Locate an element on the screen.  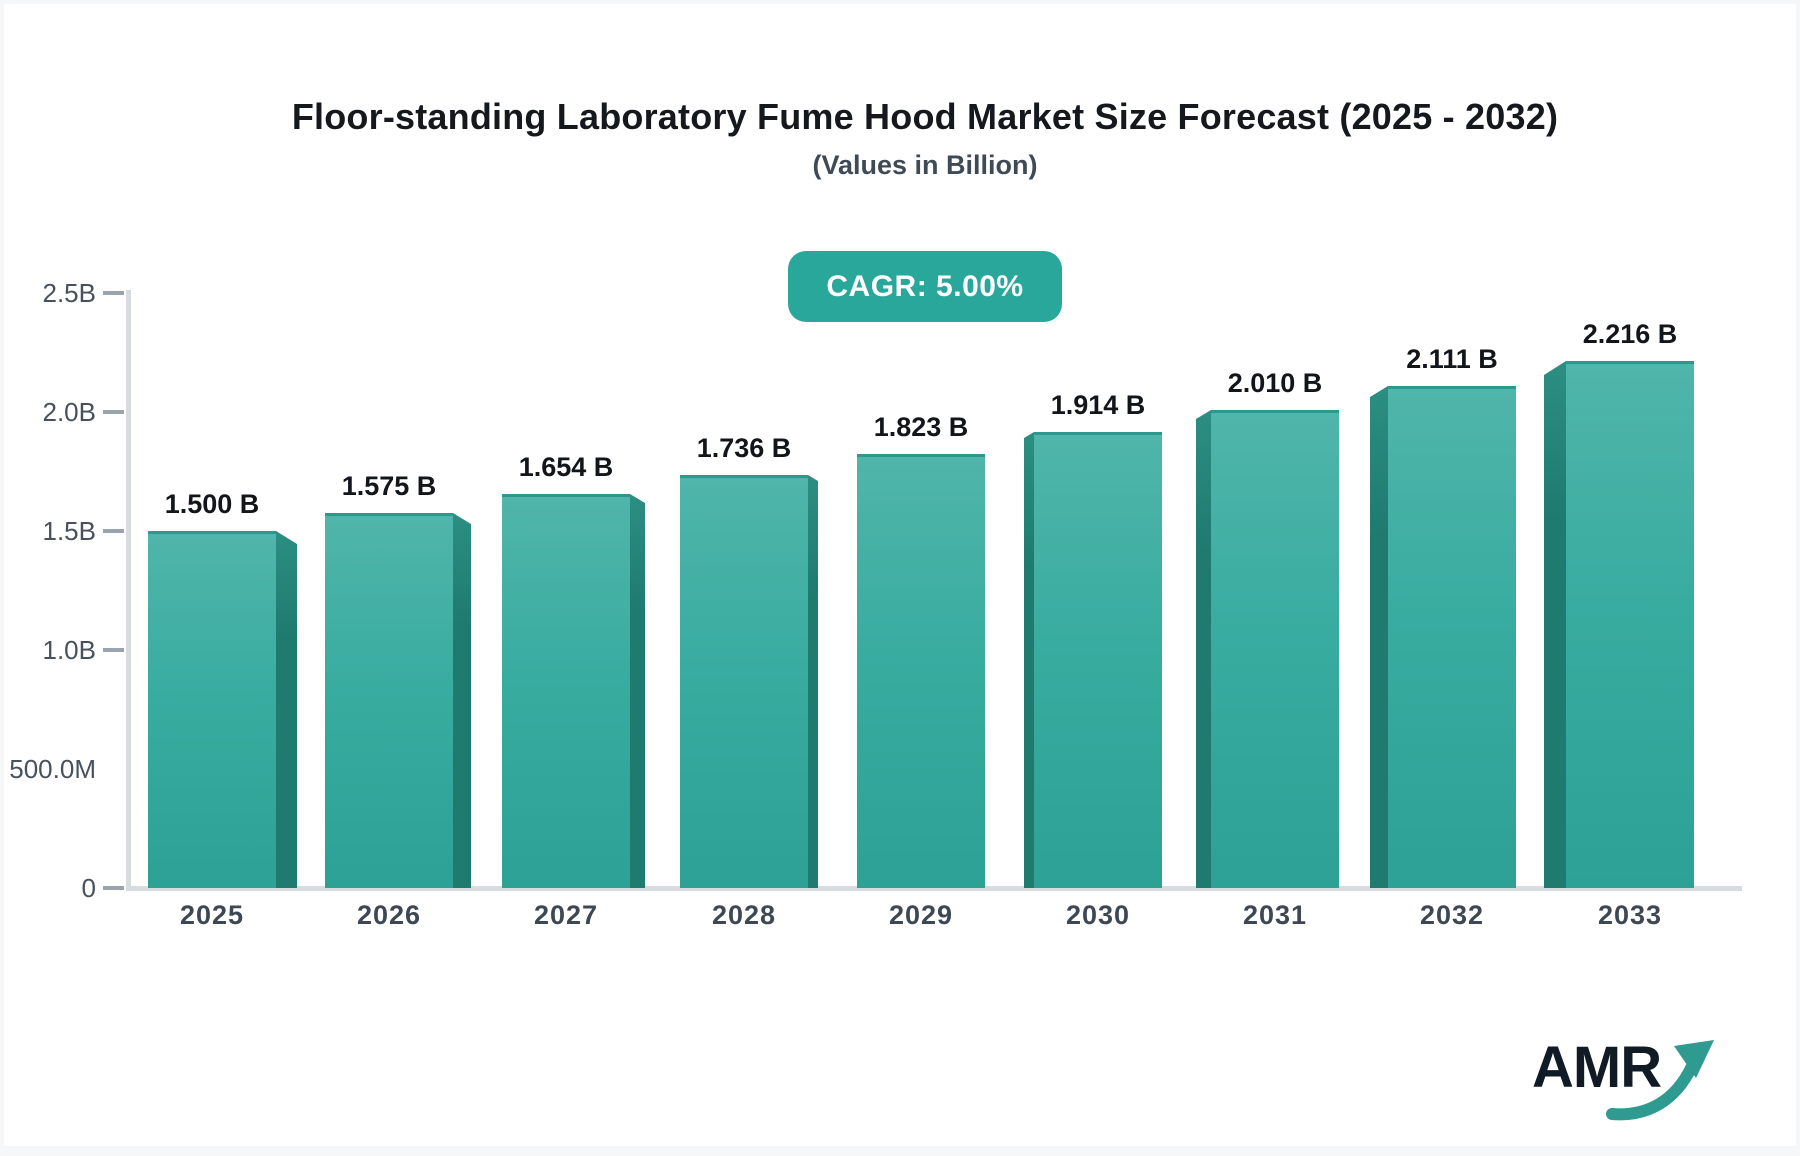
amr-logo-text: AMR is located at coordinates (1597, 1067).